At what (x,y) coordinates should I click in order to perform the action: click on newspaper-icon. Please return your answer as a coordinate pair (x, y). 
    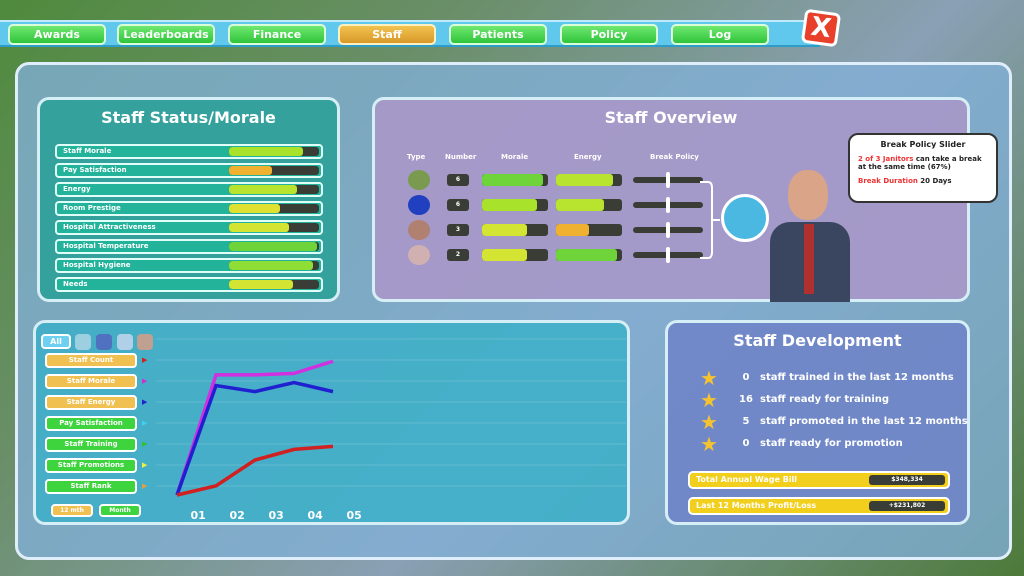
    Looking at the image, I should click on (745, 218).